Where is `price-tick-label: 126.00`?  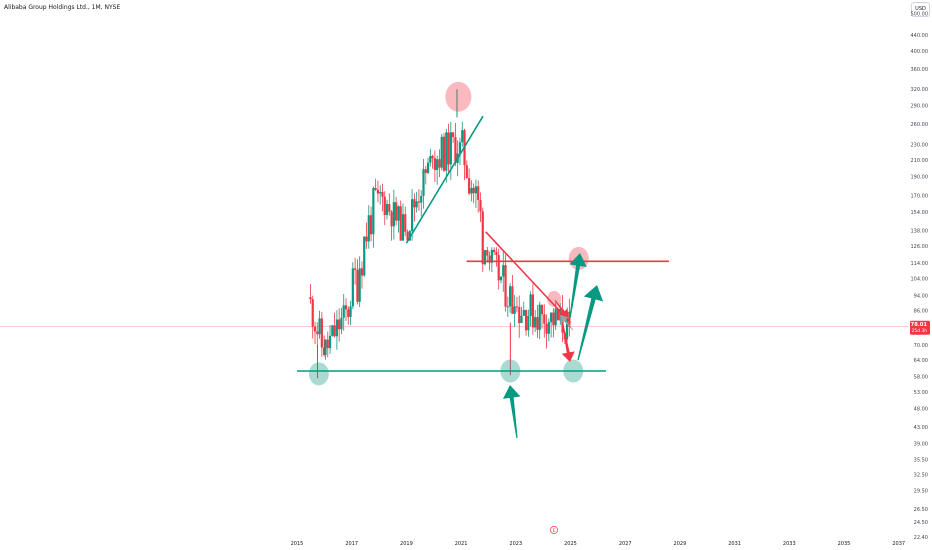
price-tick-label: 126.00 is located at coordinates (920, 247).